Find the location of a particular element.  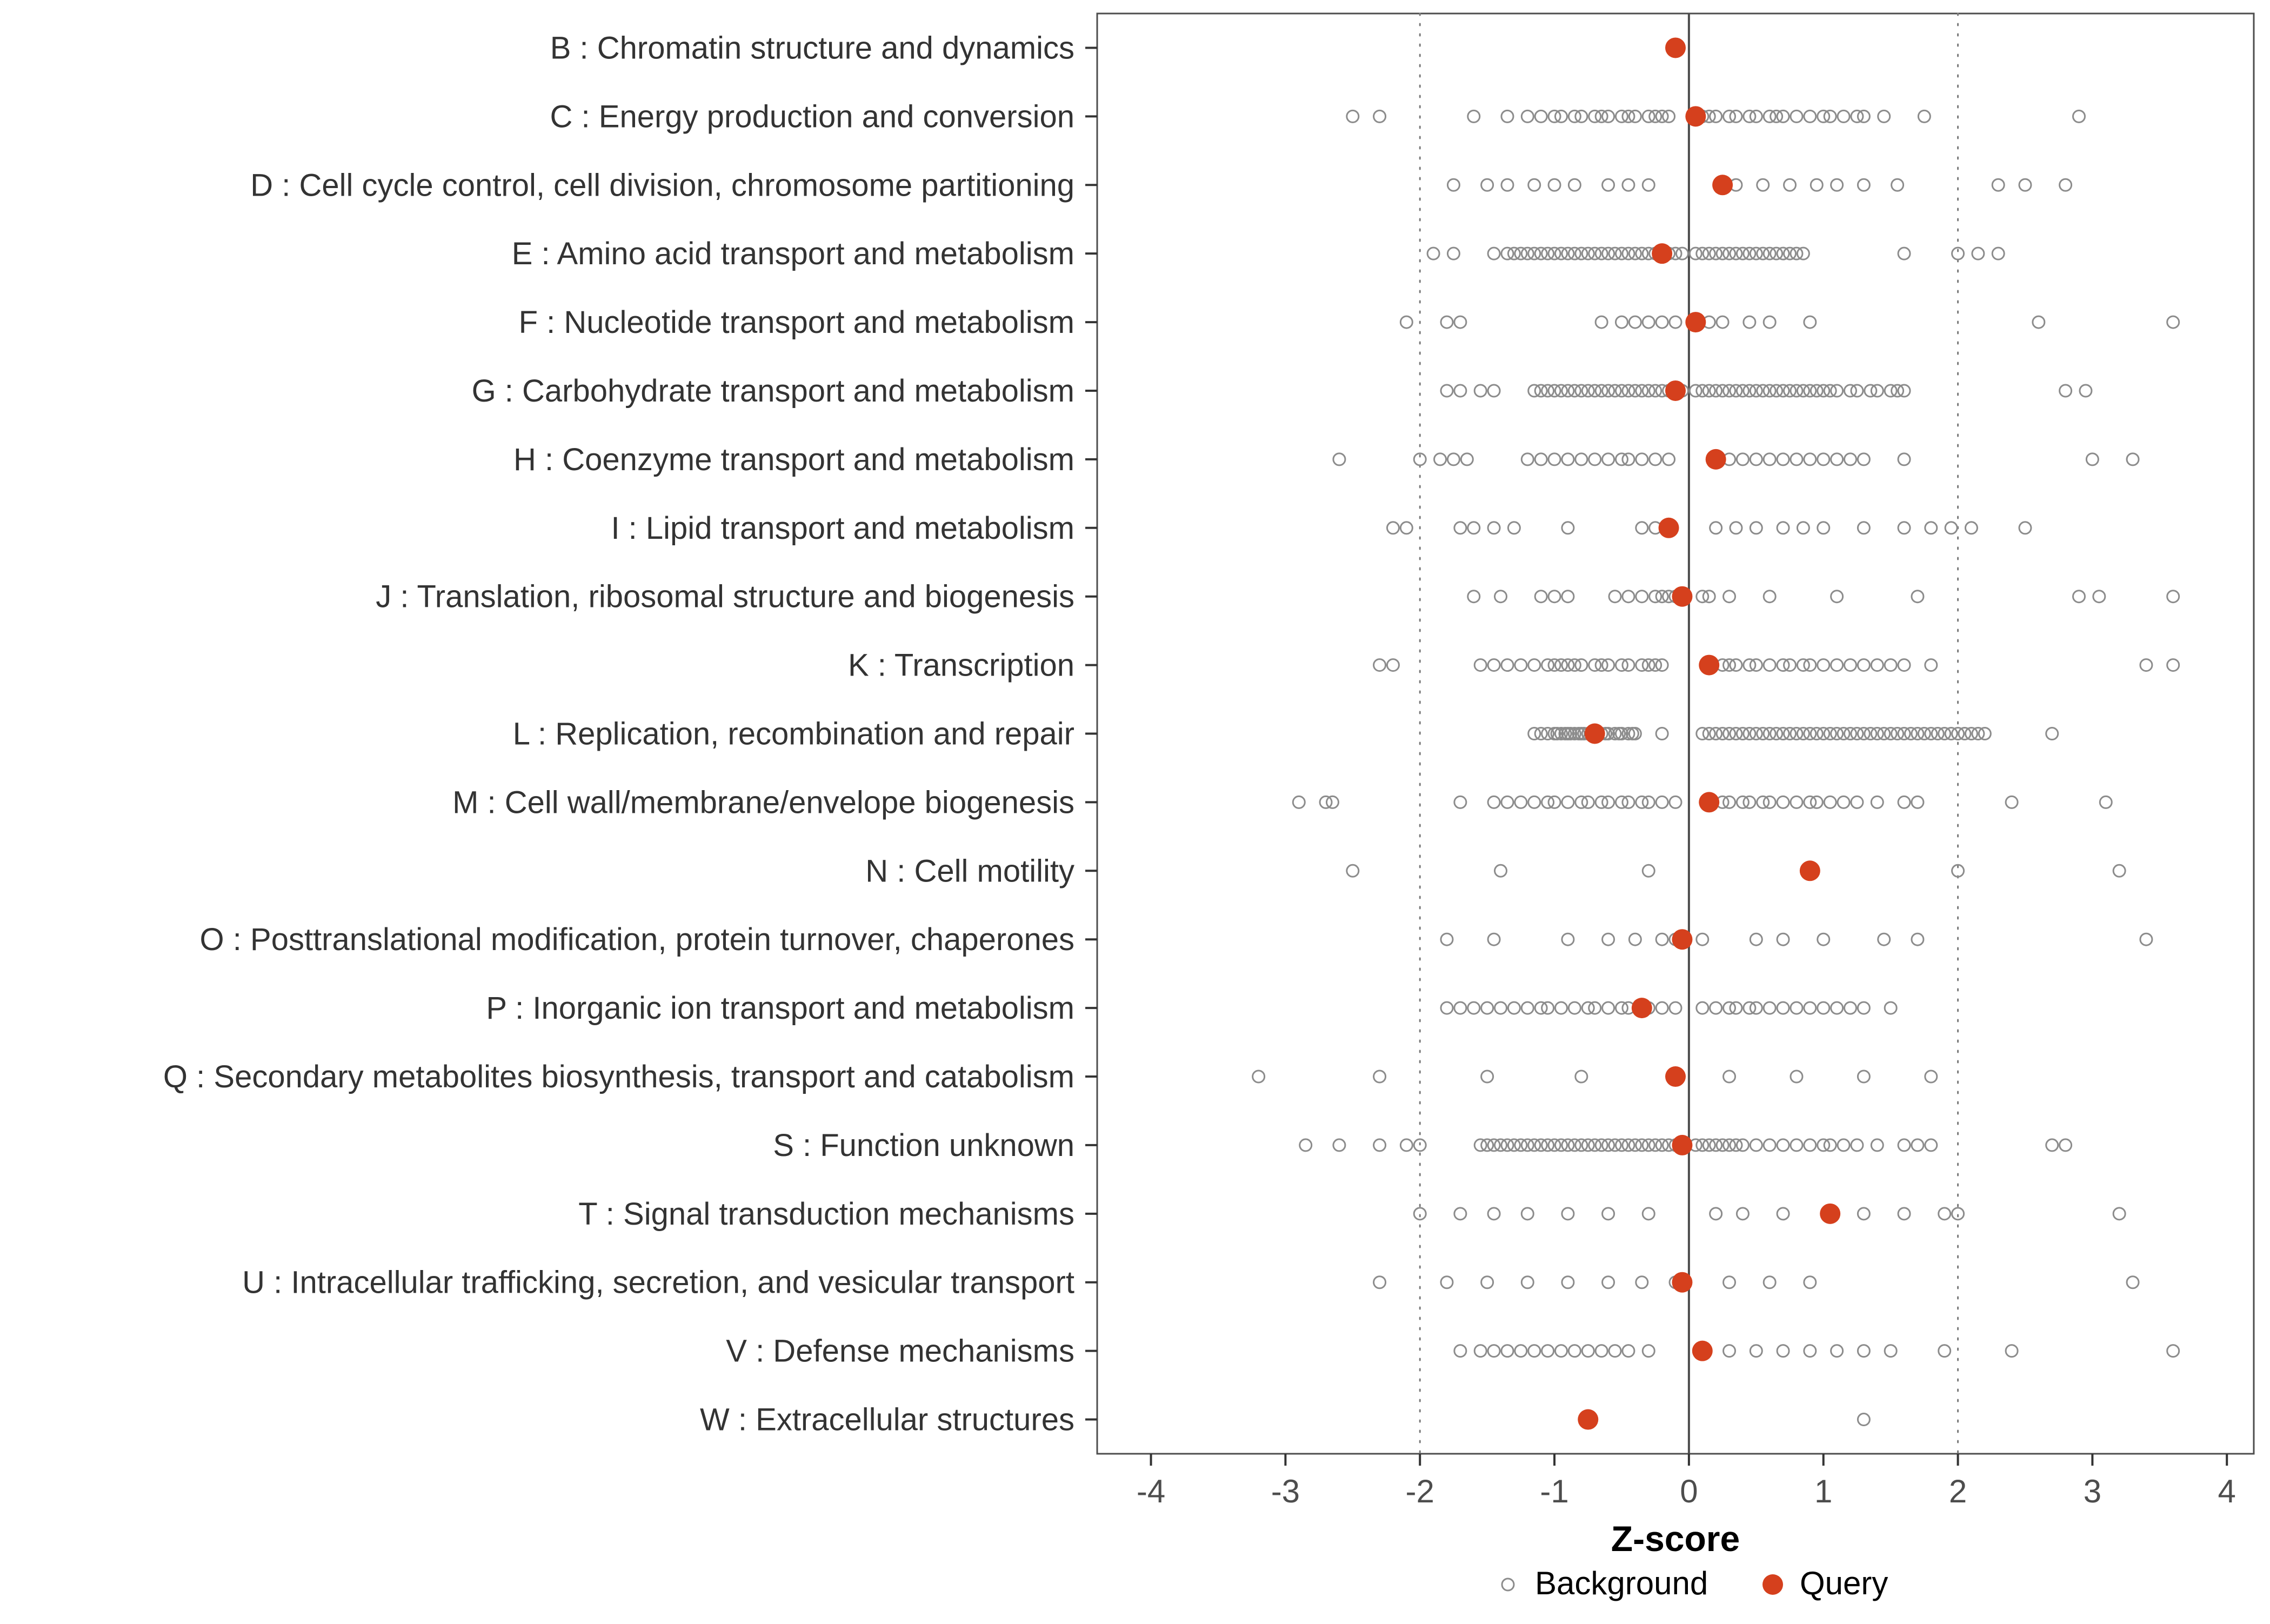

legend-background-label: Background is located at coordinates (1621, 1583).